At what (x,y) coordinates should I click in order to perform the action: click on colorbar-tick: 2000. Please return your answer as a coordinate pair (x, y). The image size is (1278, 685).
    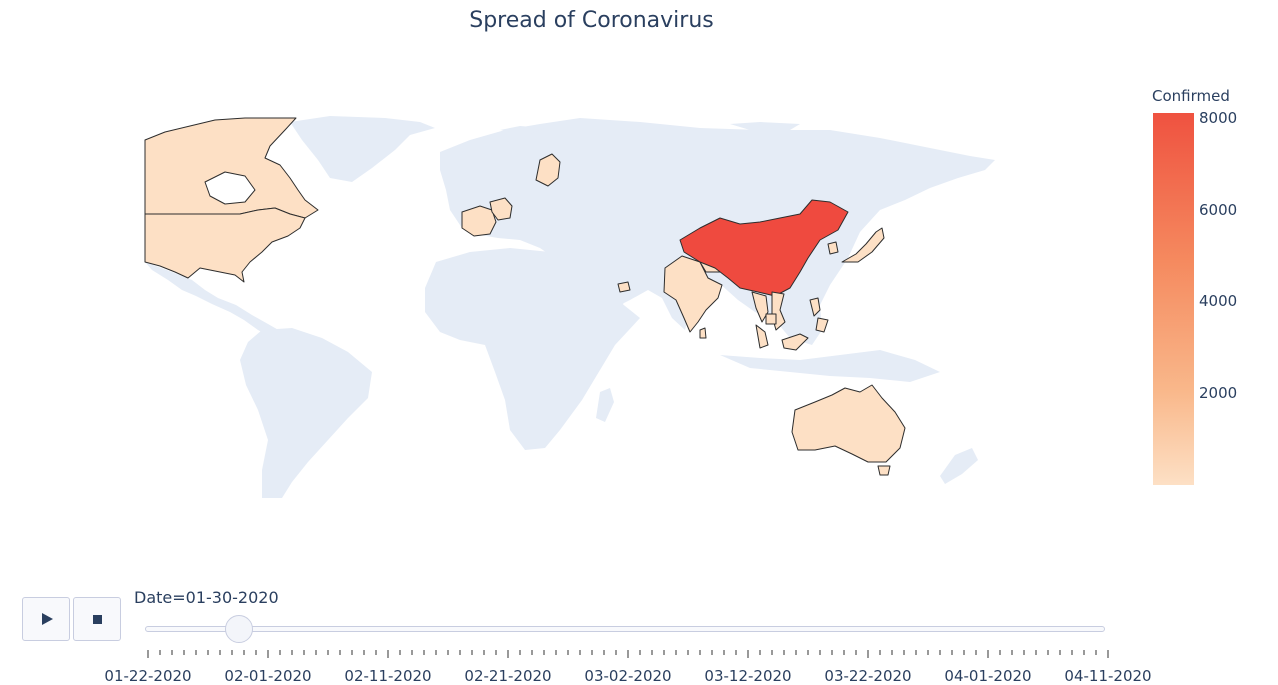
    Looking at the image, I should click on (1218, 393).